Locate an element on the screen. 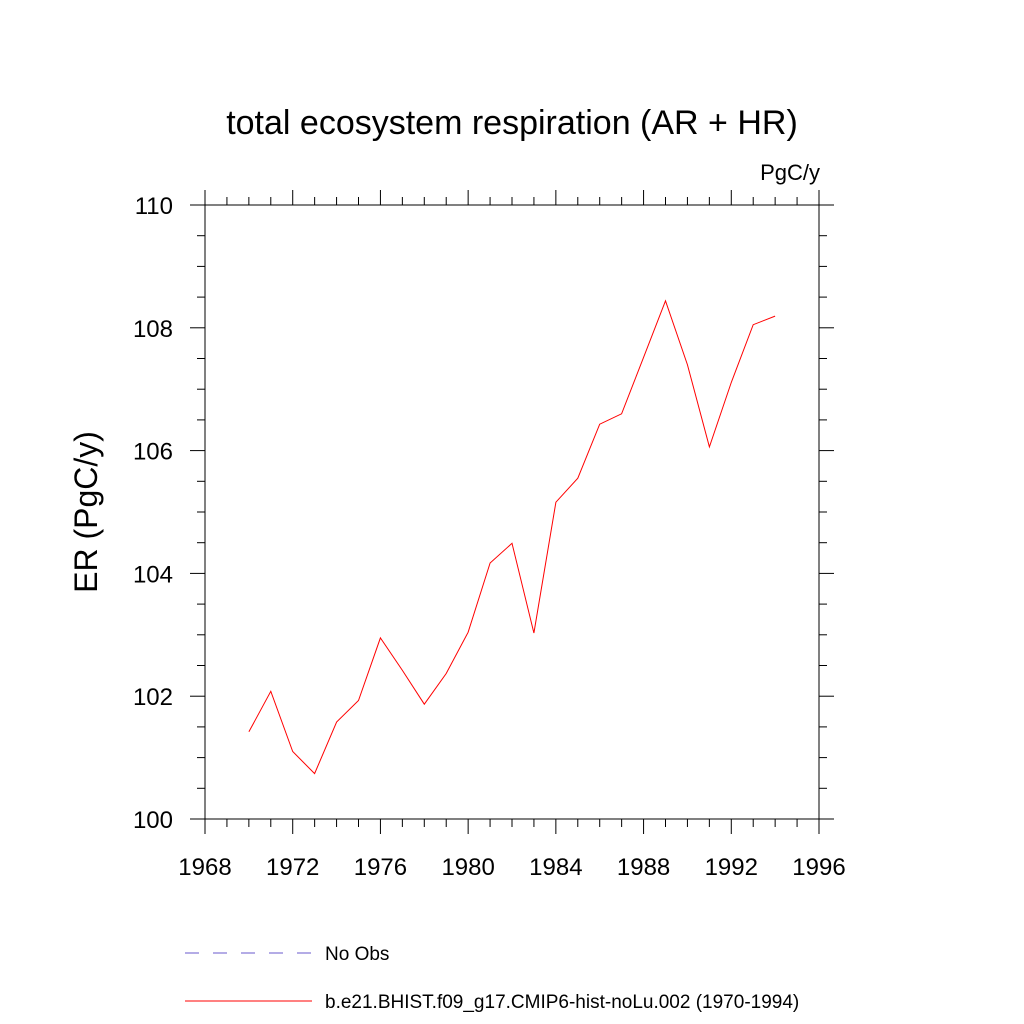 Image resolution: width=1024 pixels, height=1024 pixels. y-tick-label: 106 is located at coordinates (153, 452).